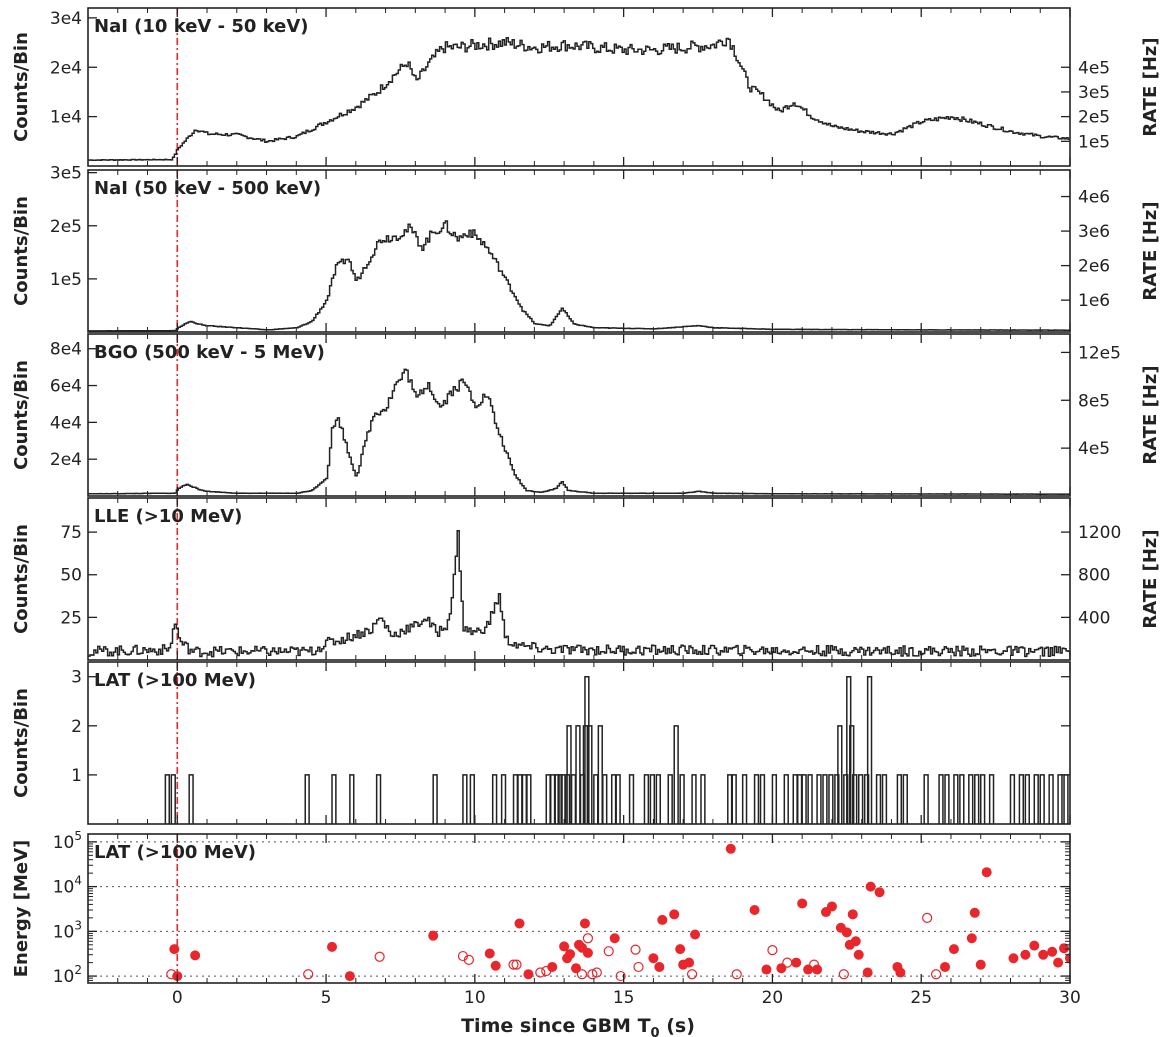 This screenshot has height=1037, width=1165. I want to click on y-tick-label: 75, so click(71, 533).